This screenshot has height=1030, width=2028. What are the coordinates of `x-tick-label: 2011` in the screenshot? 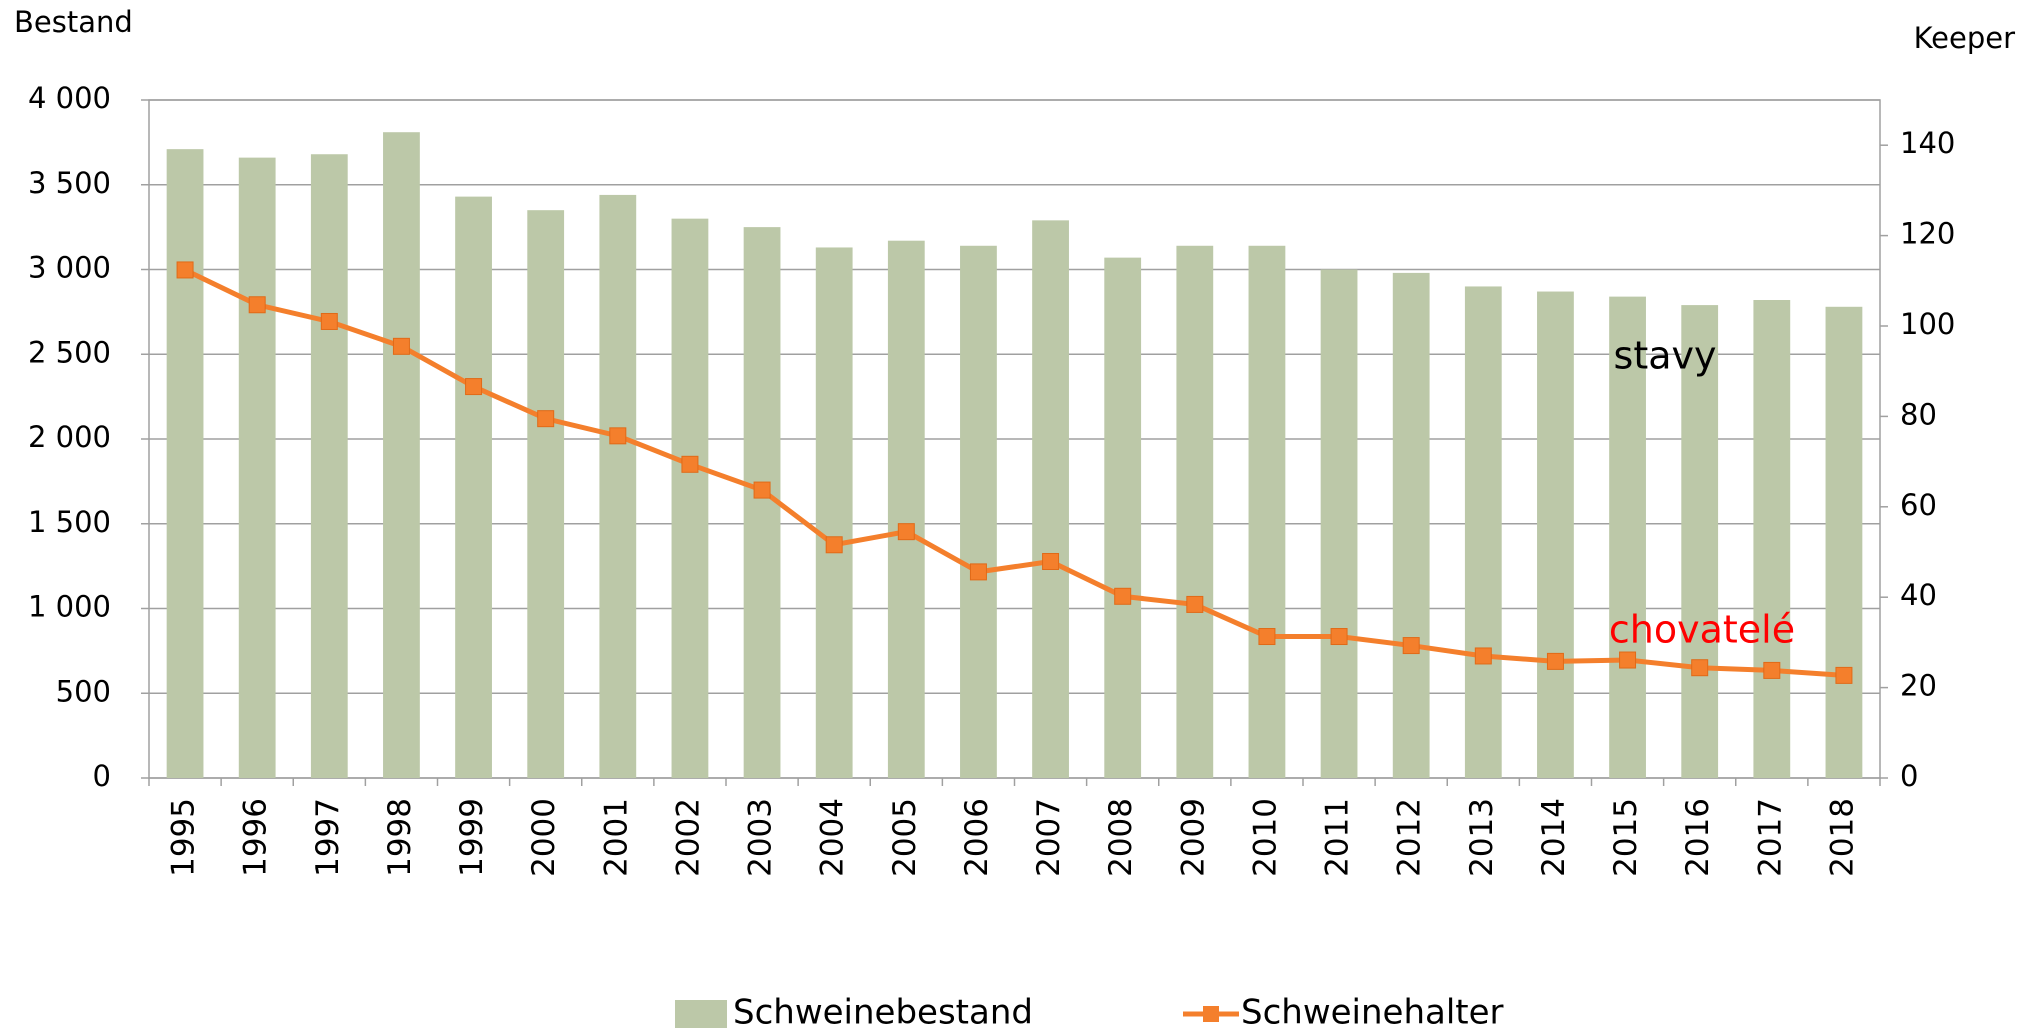 It's located at (1338, 837).